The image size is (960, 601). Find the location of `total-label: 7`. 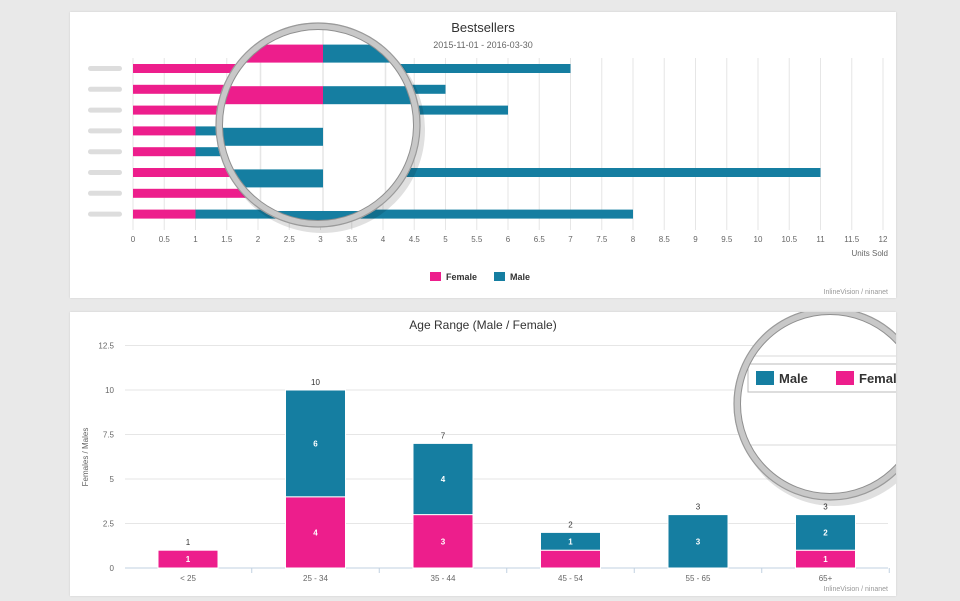

total-label: 7 is located at coordinates (443, 435).